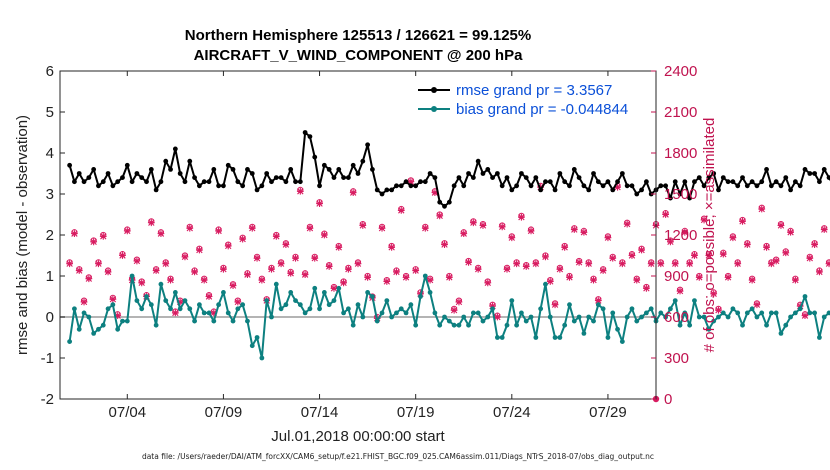 Image resolution: width=830 pixels, height=470 pixels. Describe the element at coordinates (434, 90) in the screenshot. I see `legend-rmse-marker` at that location.